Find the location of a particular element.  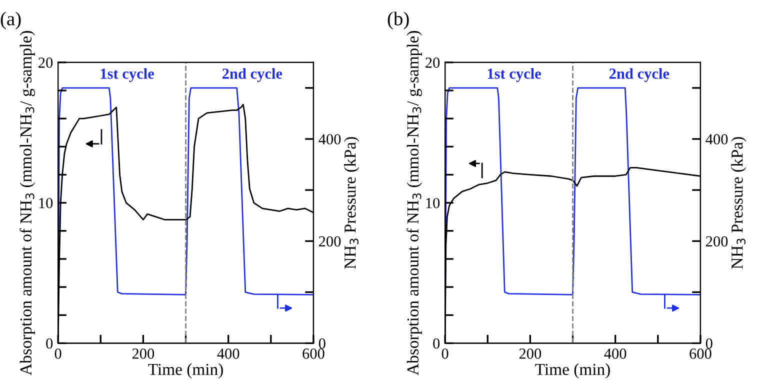

chart-title: (a) is located at coordinates (10, 21).